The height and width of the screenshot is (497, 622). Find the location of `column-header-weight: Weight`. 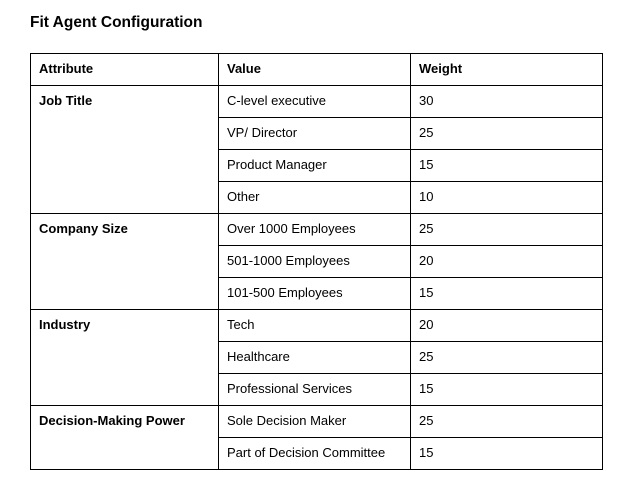

column-header-weight: Weight is located at coordinates (506, 69).